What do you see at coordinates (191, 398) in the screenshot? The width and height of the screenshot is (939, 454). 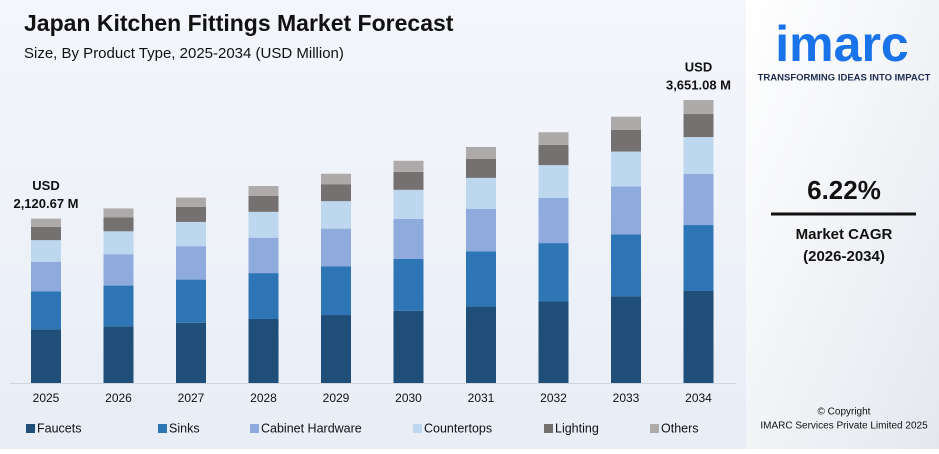 I see `x-tick-label: 2027` at bounding box center [191, 398].